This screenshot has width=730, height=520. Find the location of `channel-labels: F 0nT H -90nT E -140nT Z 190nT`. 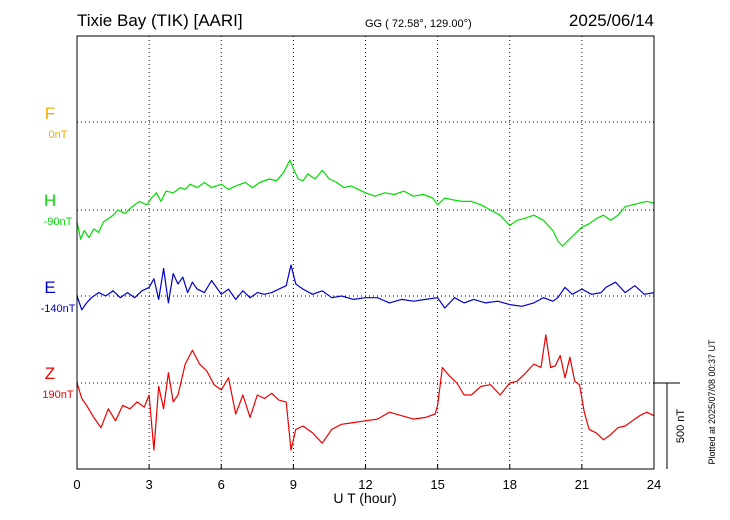

channel-labels: F 0nT H -90nT E -140nT Z 190nT is located at coordinates (58, 252).